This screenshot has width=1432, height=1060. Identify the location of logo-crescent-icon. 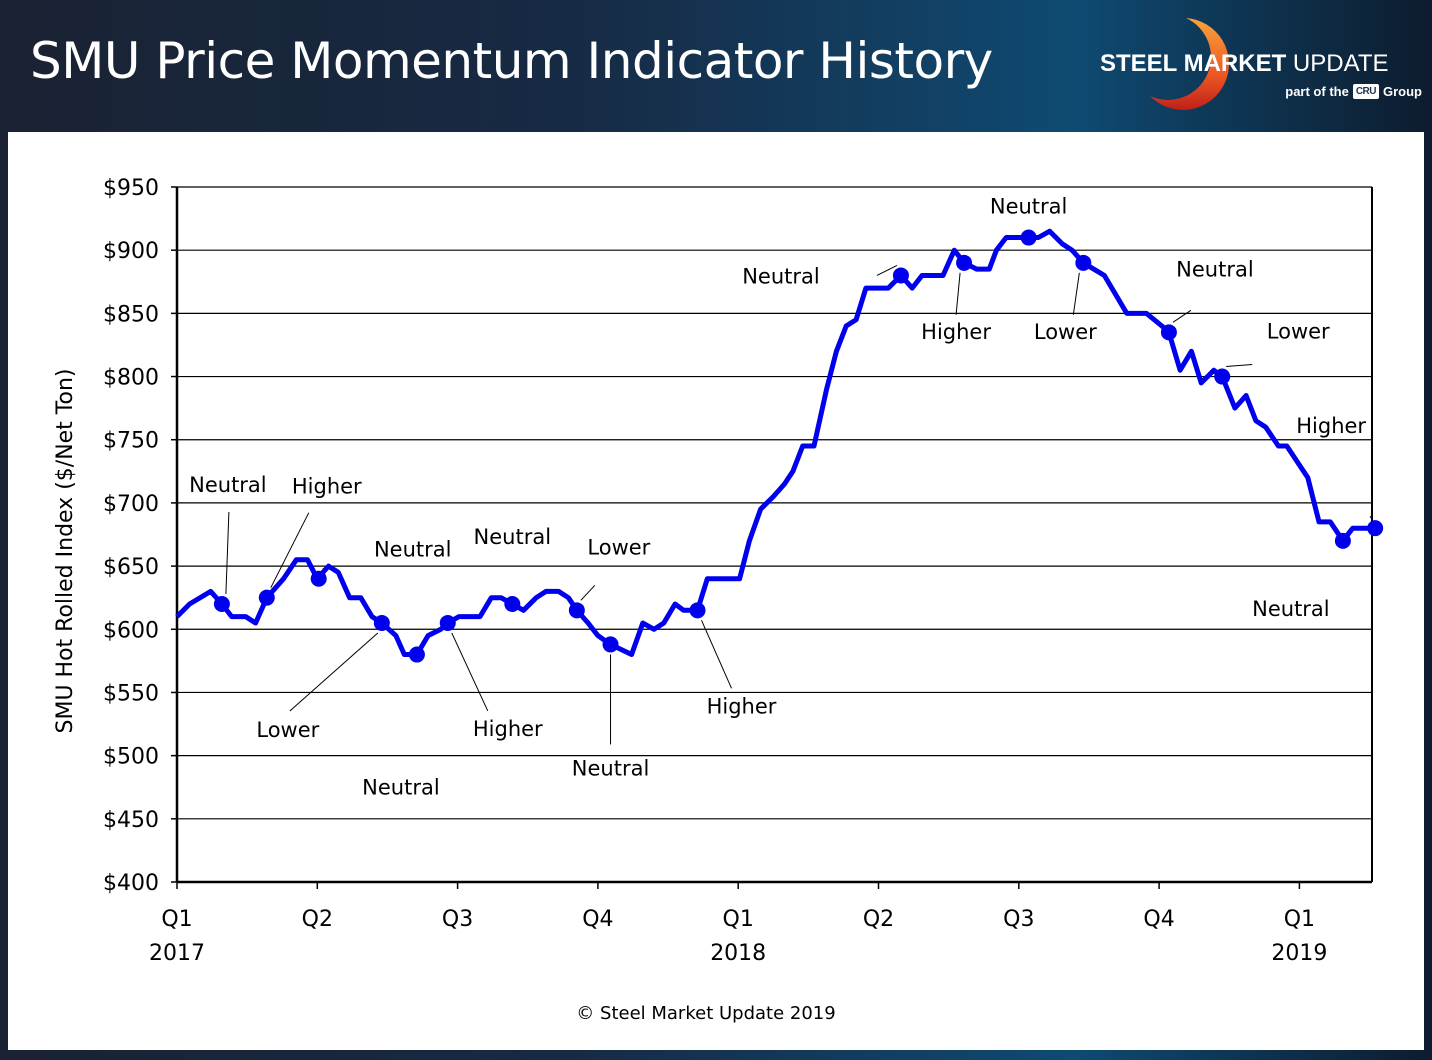
(1189, 64).